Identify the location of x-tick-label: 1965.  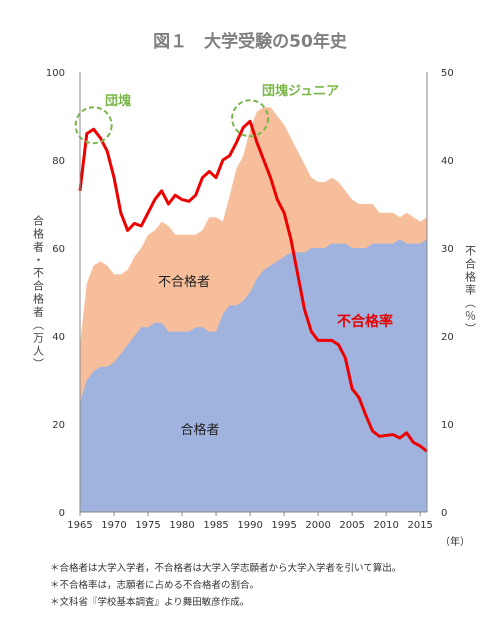
(79, 525).